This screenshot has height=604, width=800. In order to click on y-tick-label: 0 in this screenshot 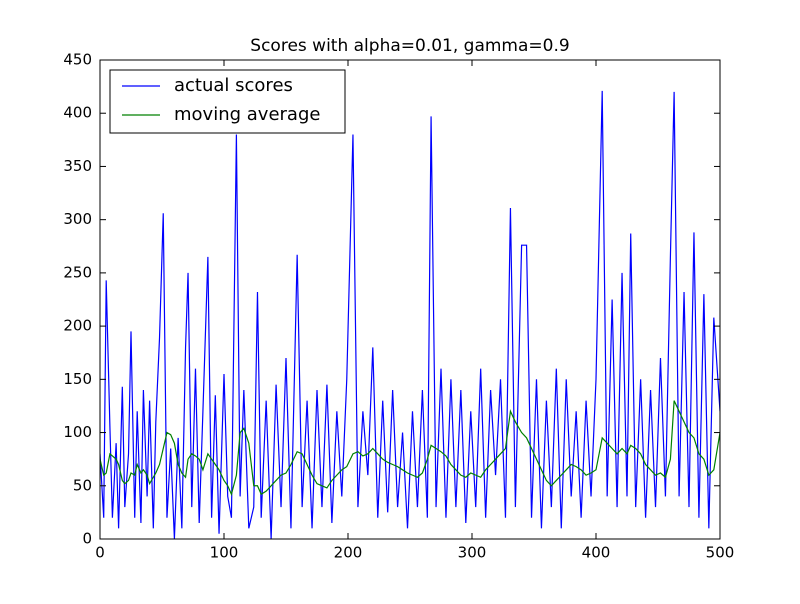, I will do `click(87, 539)`.